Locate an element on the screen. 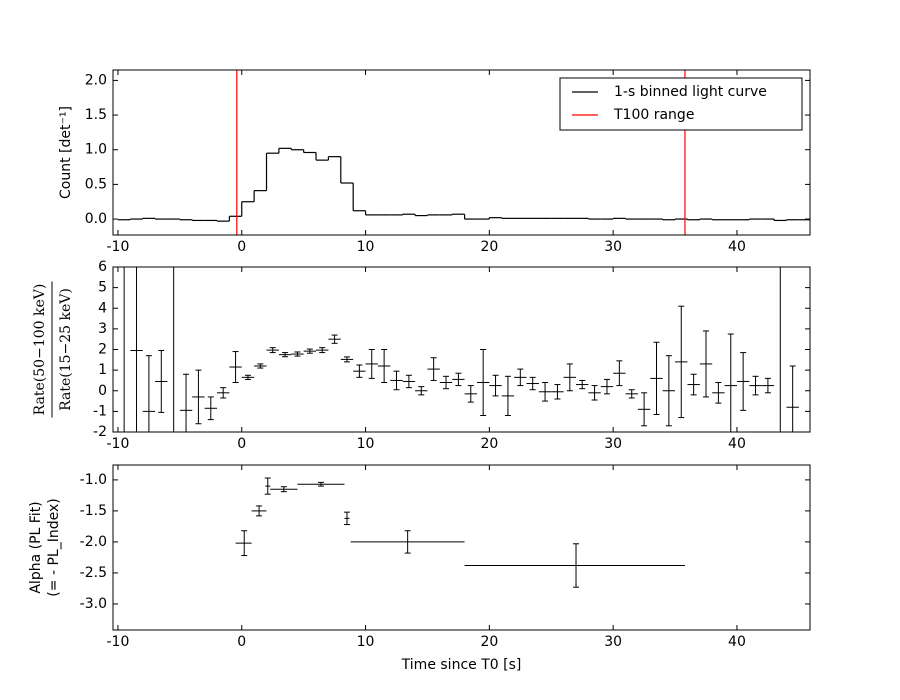 This screenshot has height=700, width=900. y-tick-label: 2.0 is located at coordinates (96, 80).